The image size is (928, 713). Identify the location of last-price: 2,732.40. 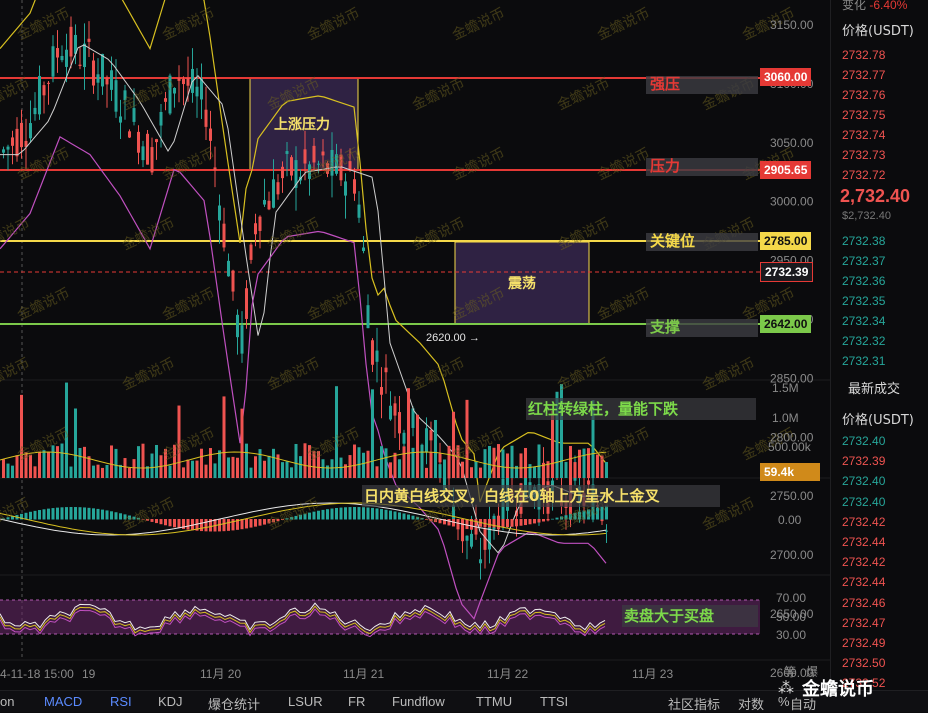
(875, 196).